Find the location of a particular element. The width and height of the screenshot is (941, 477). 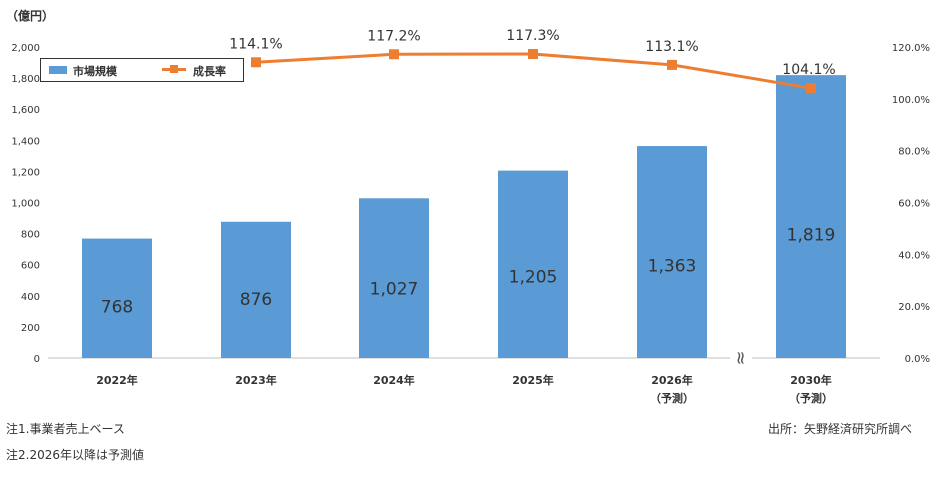

legend-bar-swatch is located at coordinates (58, 70).